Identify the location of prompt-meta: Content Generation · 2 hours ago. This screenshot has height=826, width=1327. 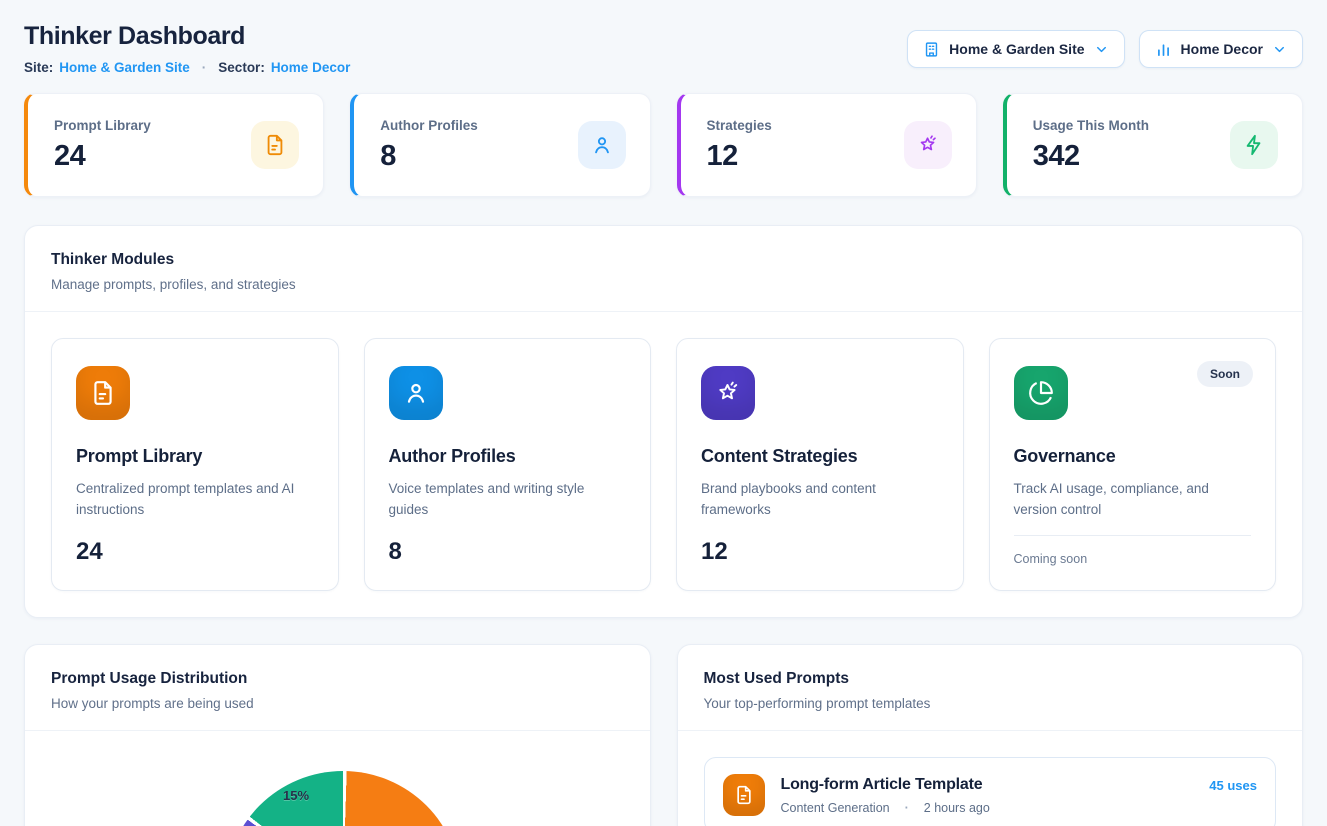
(987, 808).